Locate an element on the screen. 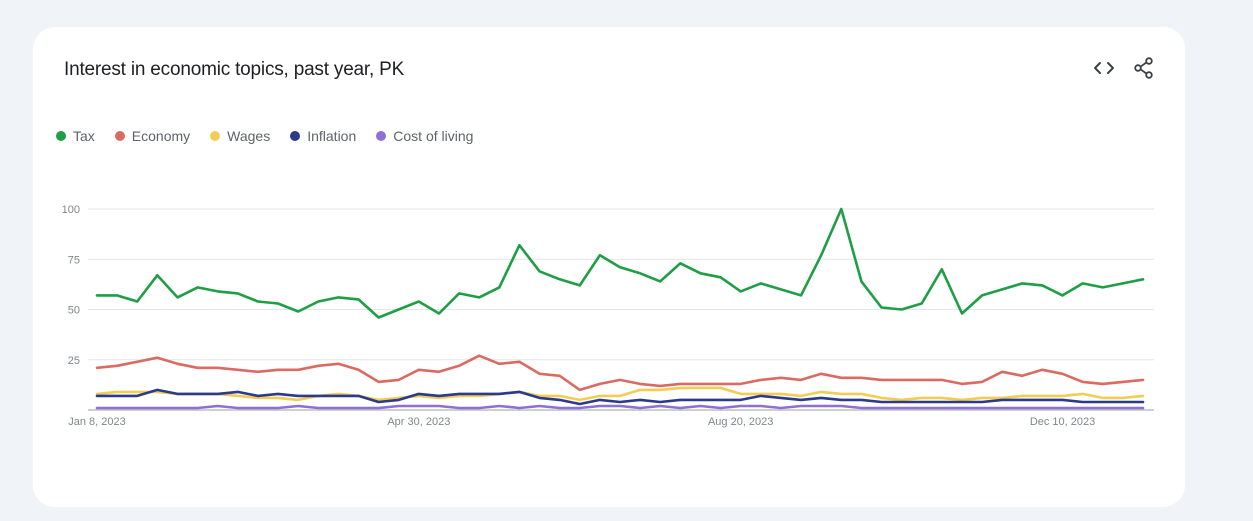 The height and width of the screenshot is (521, 1253). x-tick-label-0: Jan 8, 2023 is located at coordinates (97, 422).